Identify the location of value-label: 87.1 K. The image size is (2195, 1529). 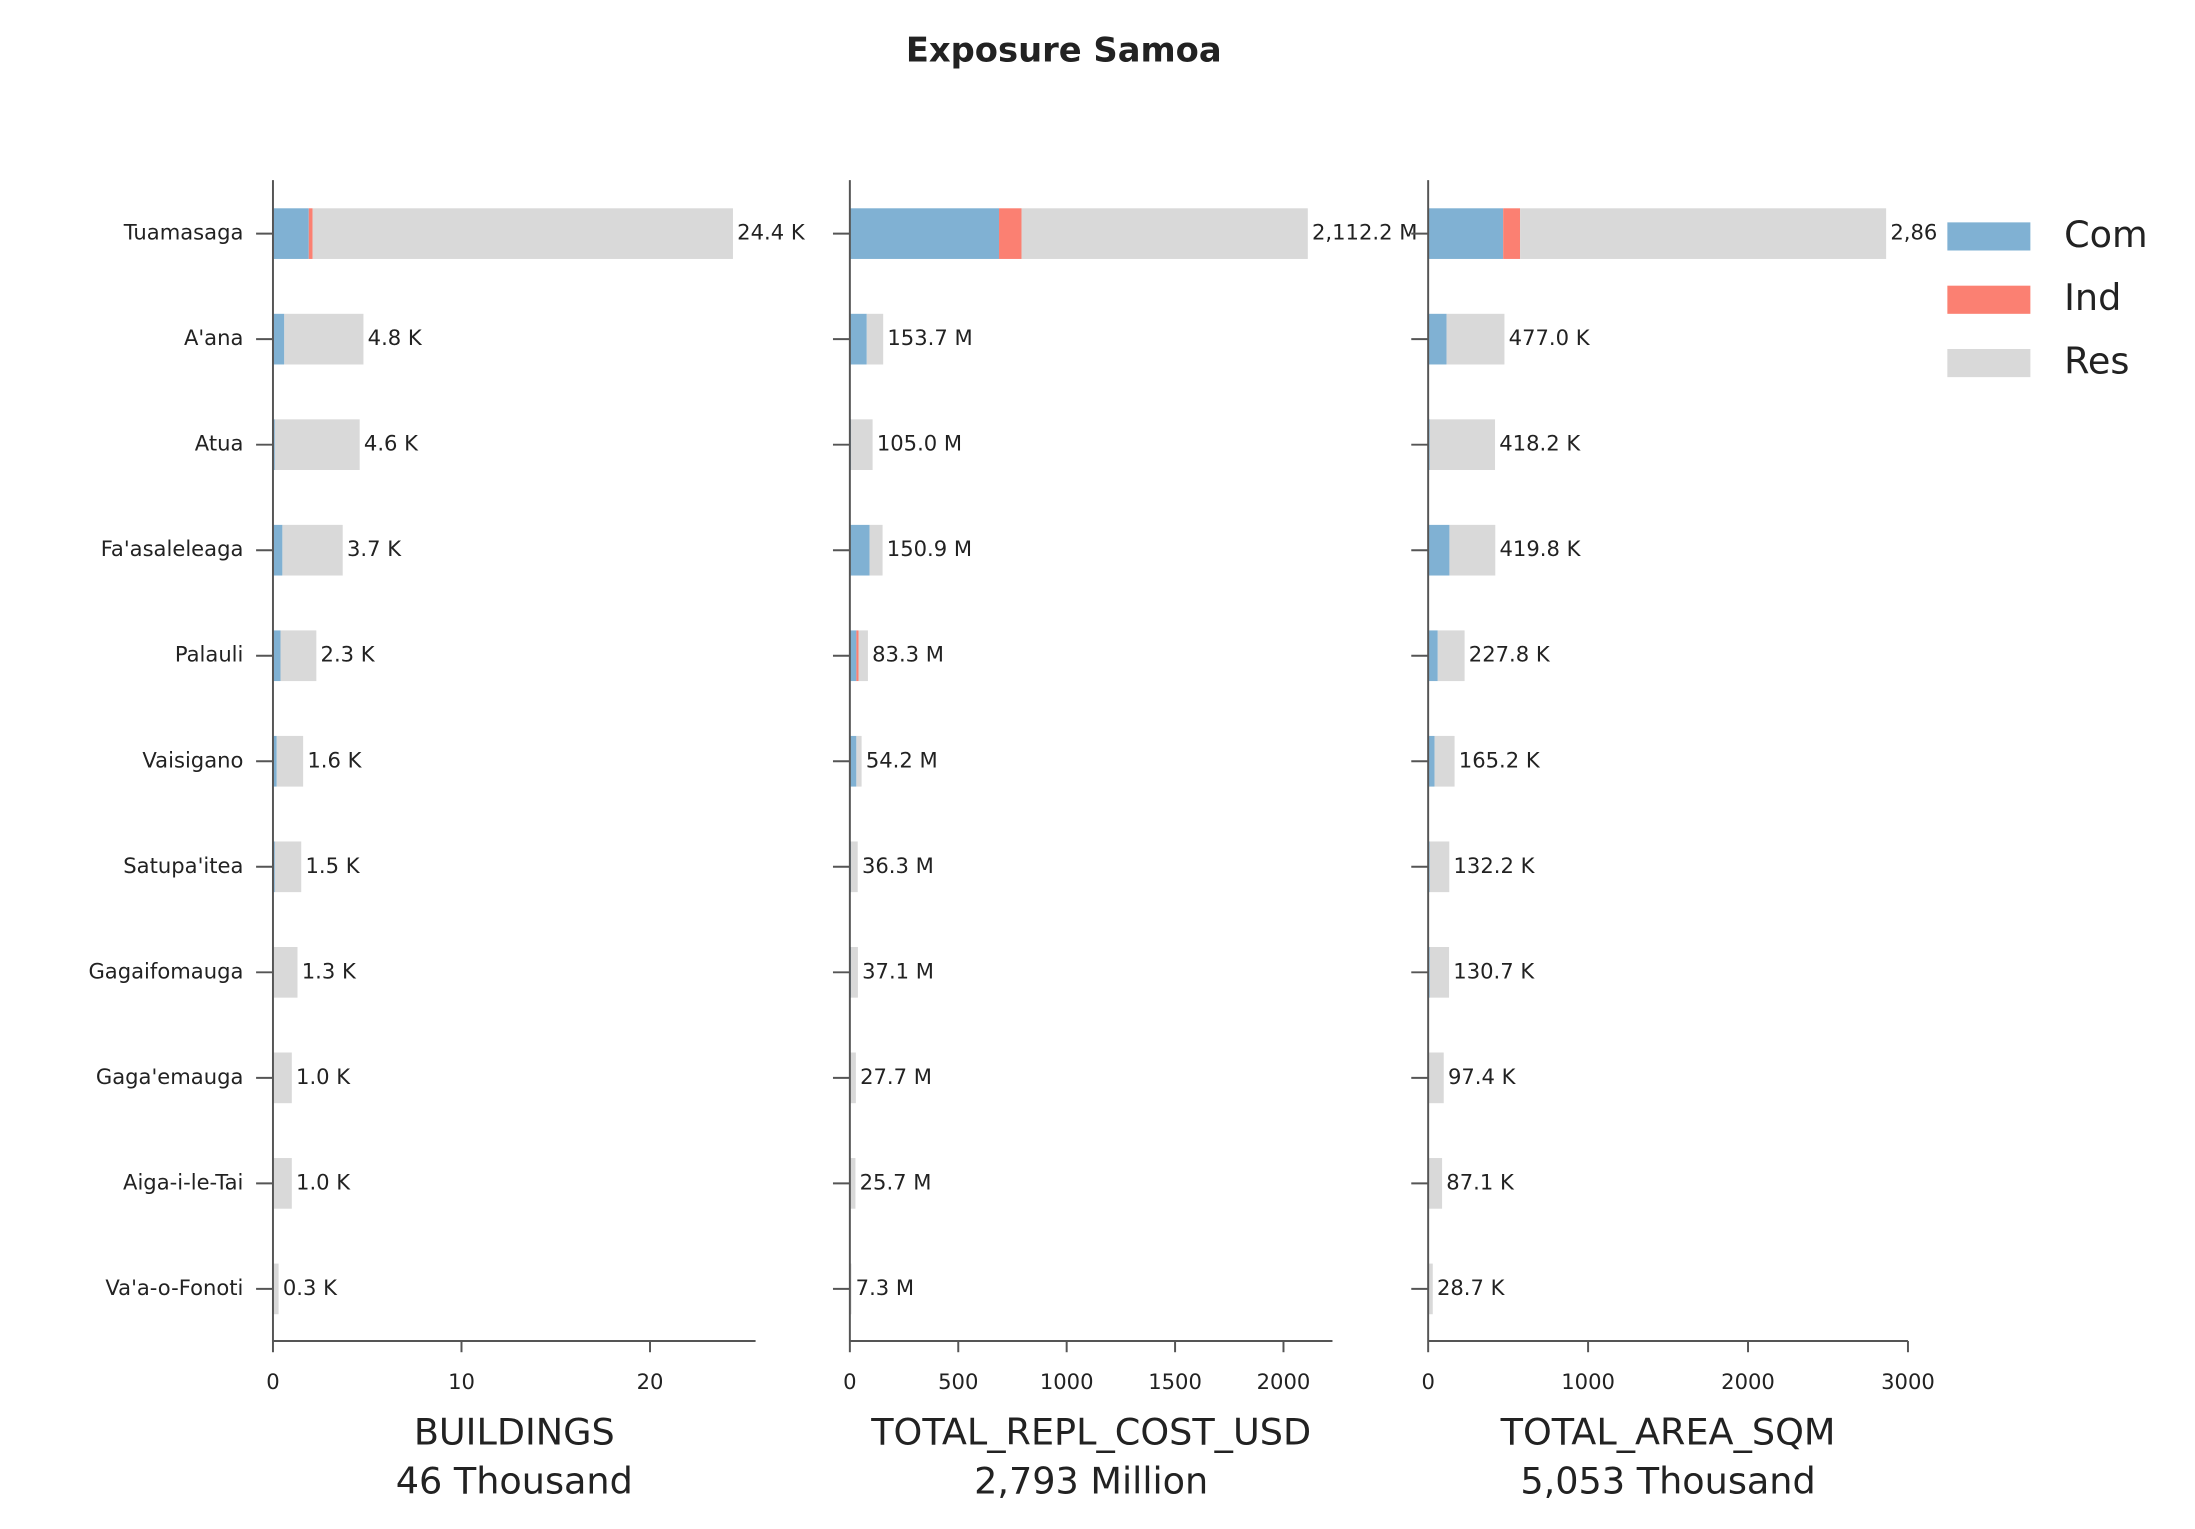
(1480, 1181).